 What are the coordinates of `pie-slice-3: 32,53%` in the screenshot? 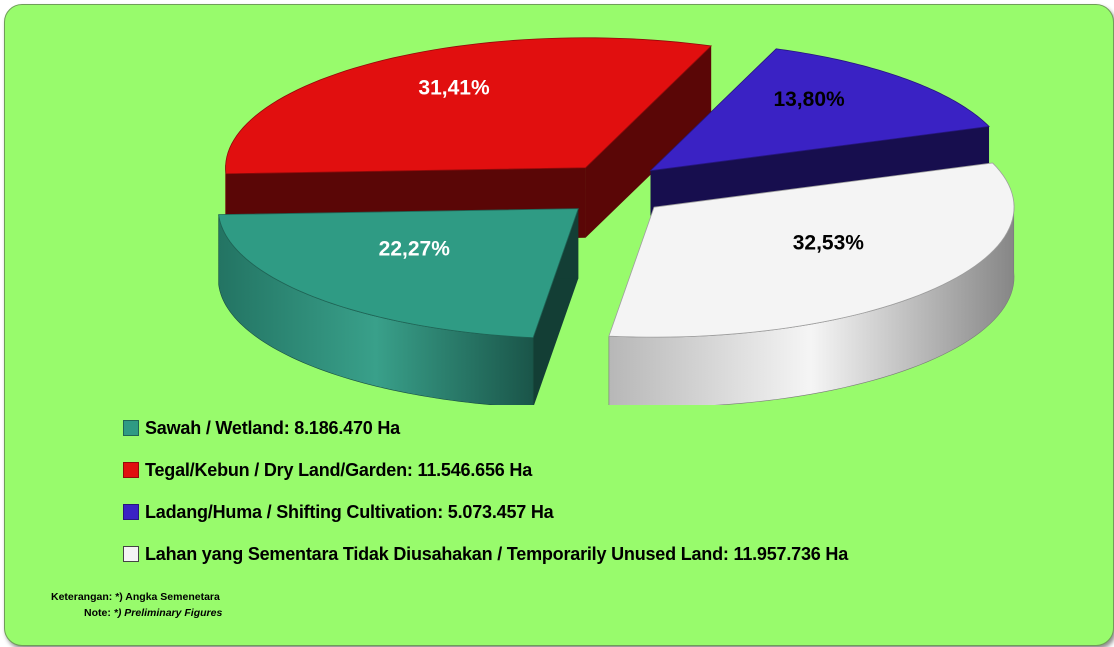 It's located at (811, 283).